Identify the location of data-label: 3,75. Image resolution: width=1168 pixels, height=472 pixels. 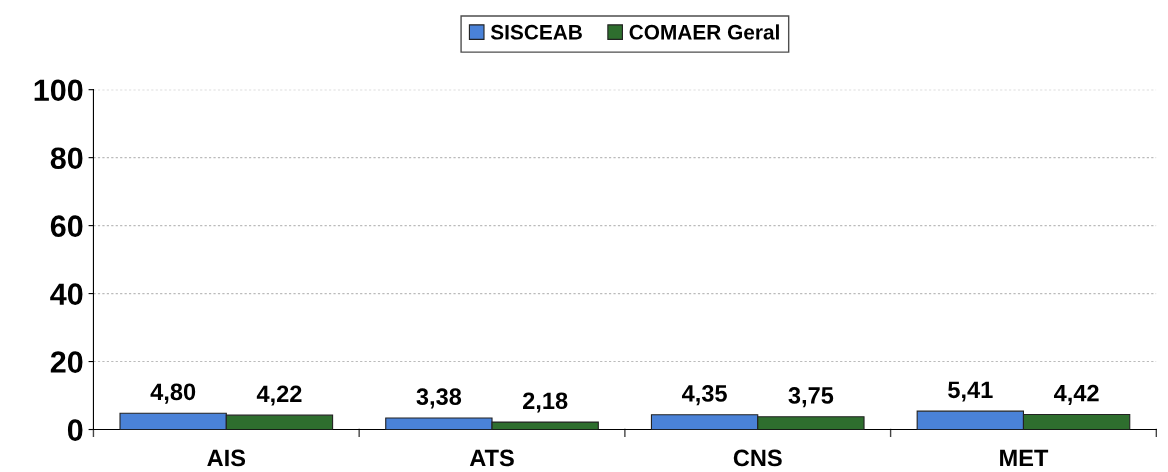
(811, 397).